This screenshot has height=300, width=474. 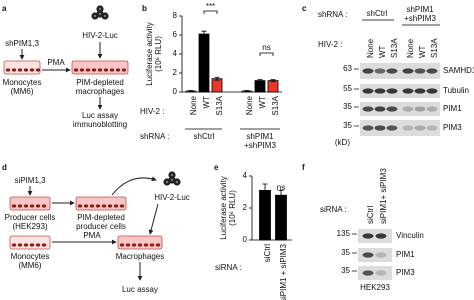 I want to click on lane-label: WT, so click(x=382, y=51).